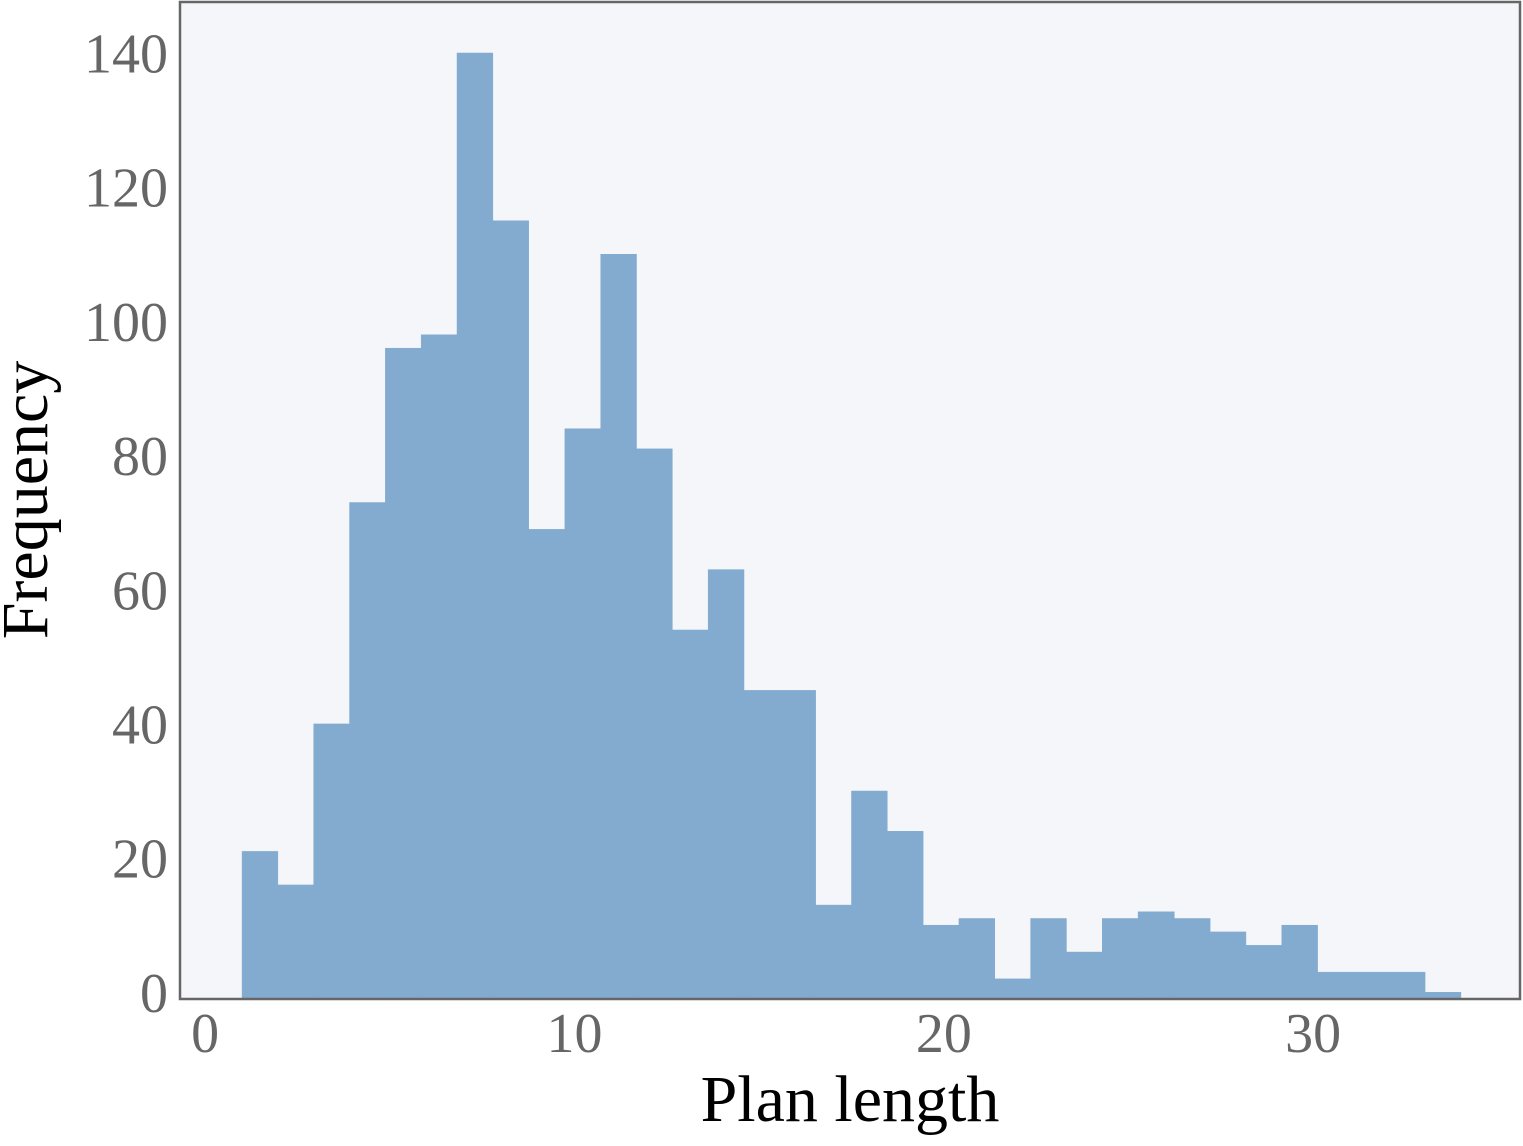 The width and height of the screenshot is (1523, 1146). Describe the element at coordinates (31, 500) in the screenshot. I see `y-axis-label: Frequency` at that location.